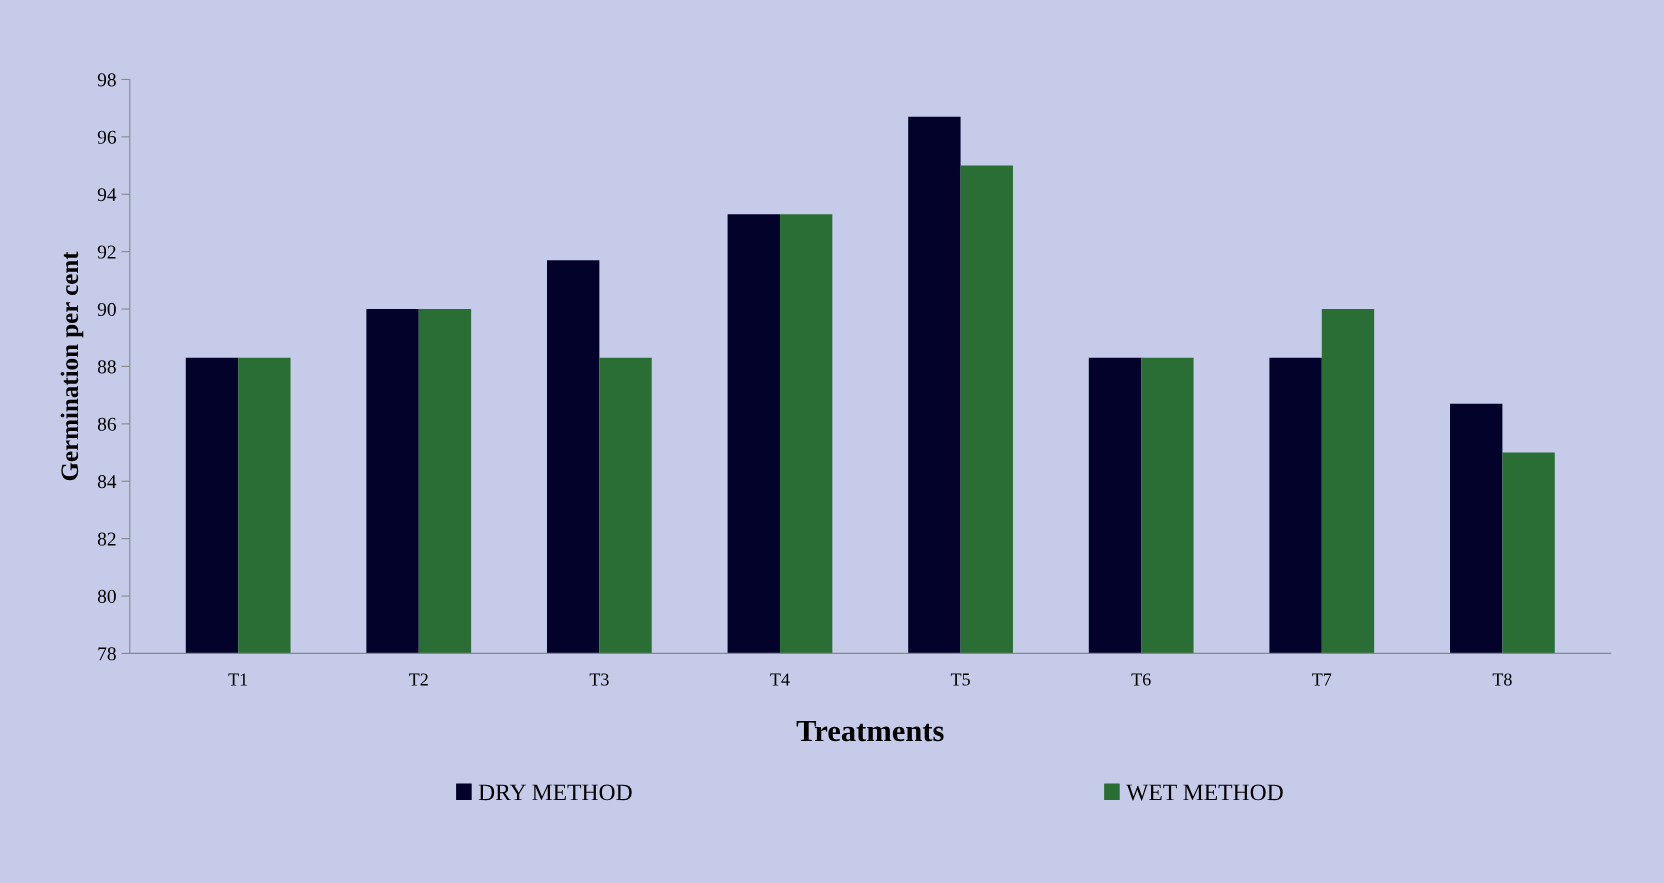  I want to click on y-tick-label: 94, so click(107, 195).